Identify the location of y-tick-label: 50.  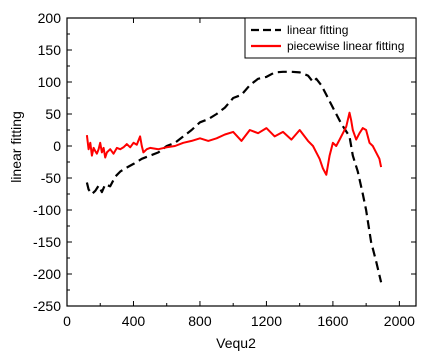
(53, 114).